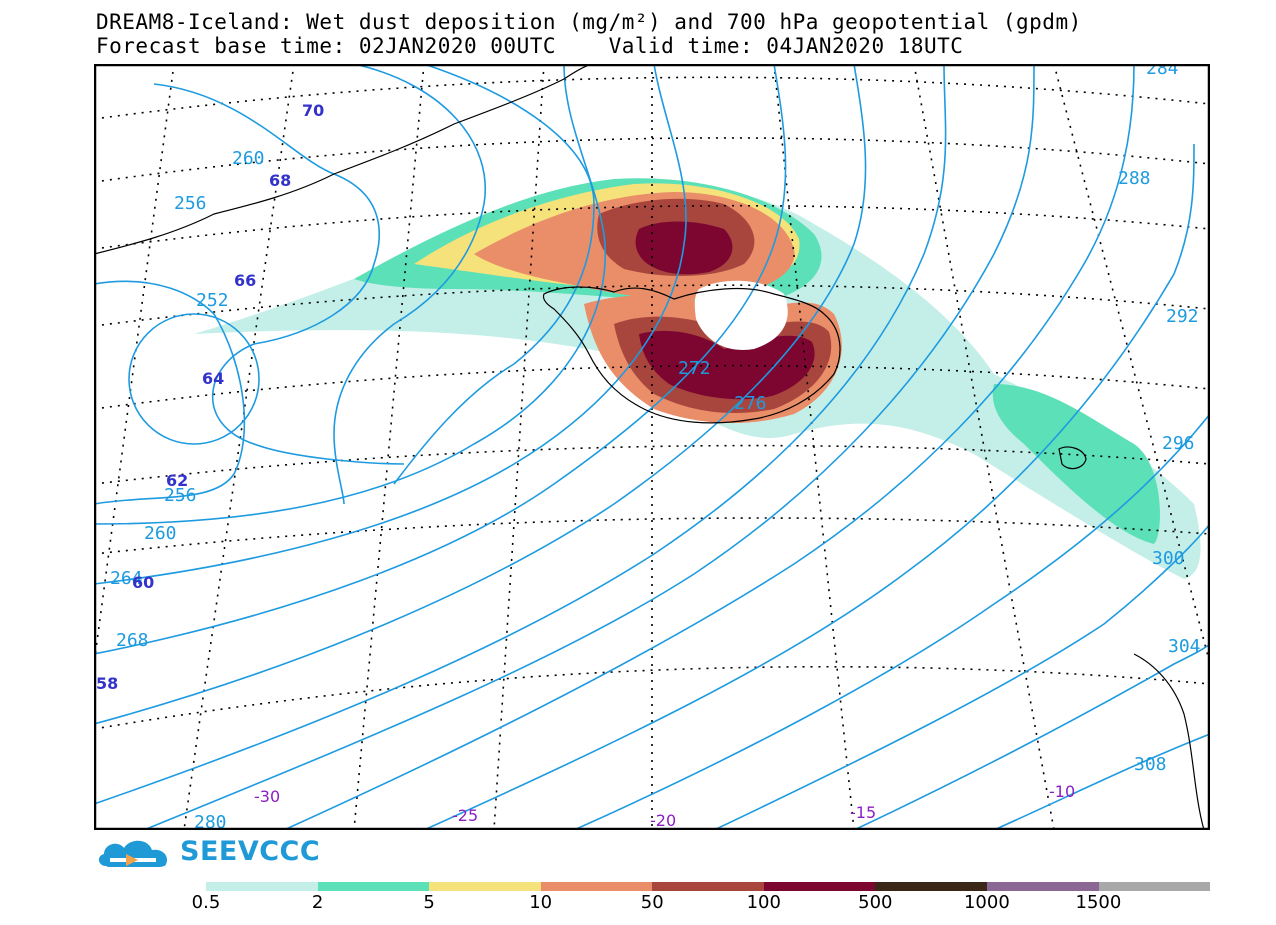  Describe the element at coordinates (863, 812) in the screenshot. I see `longitude-label: -15` at that location.